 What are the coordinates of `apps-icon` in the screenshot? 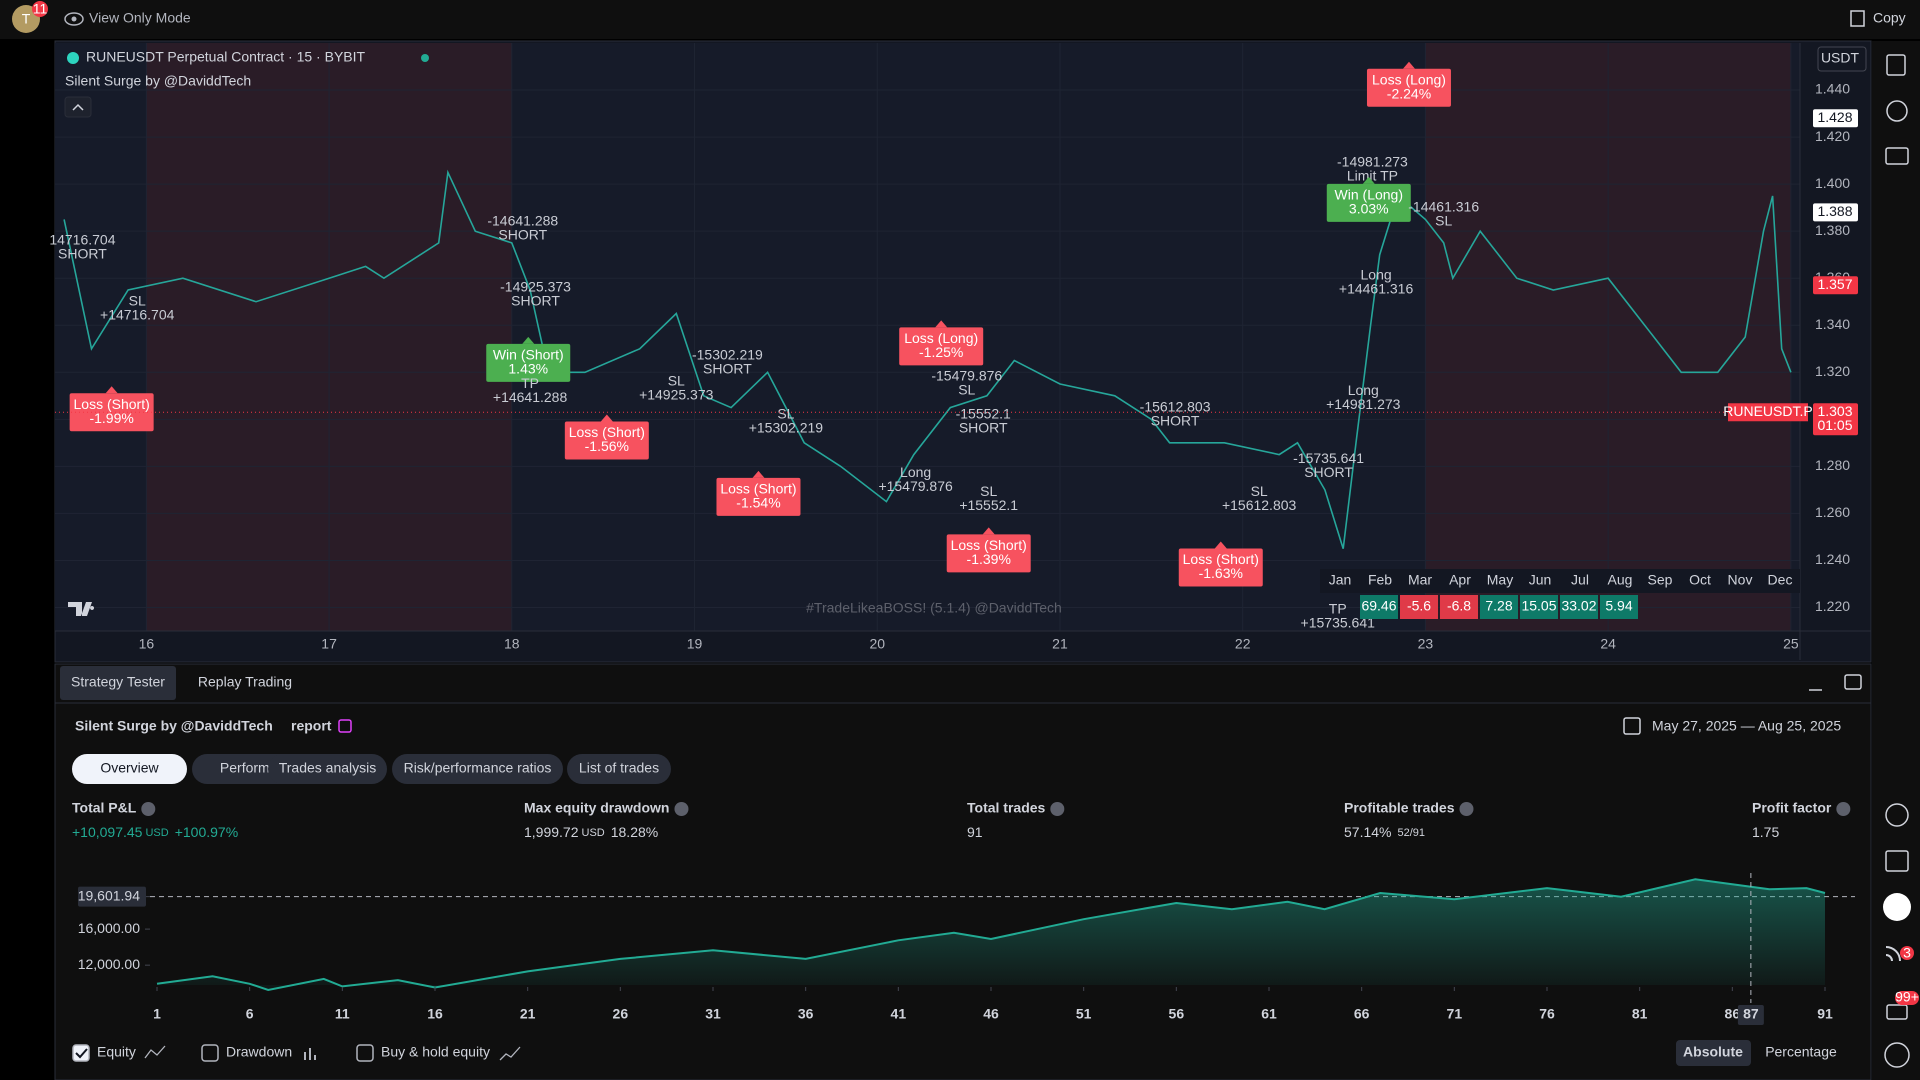 It's located at (1897, 907).